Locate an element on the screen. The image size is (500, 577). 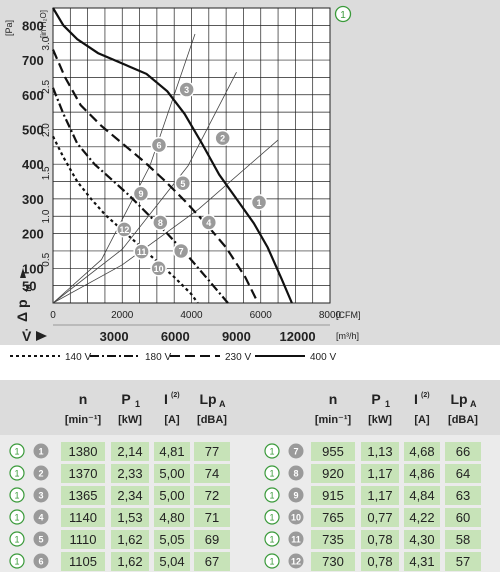
y-tick-label-inh2o: 3.0 is located at coordinates (46, 43).